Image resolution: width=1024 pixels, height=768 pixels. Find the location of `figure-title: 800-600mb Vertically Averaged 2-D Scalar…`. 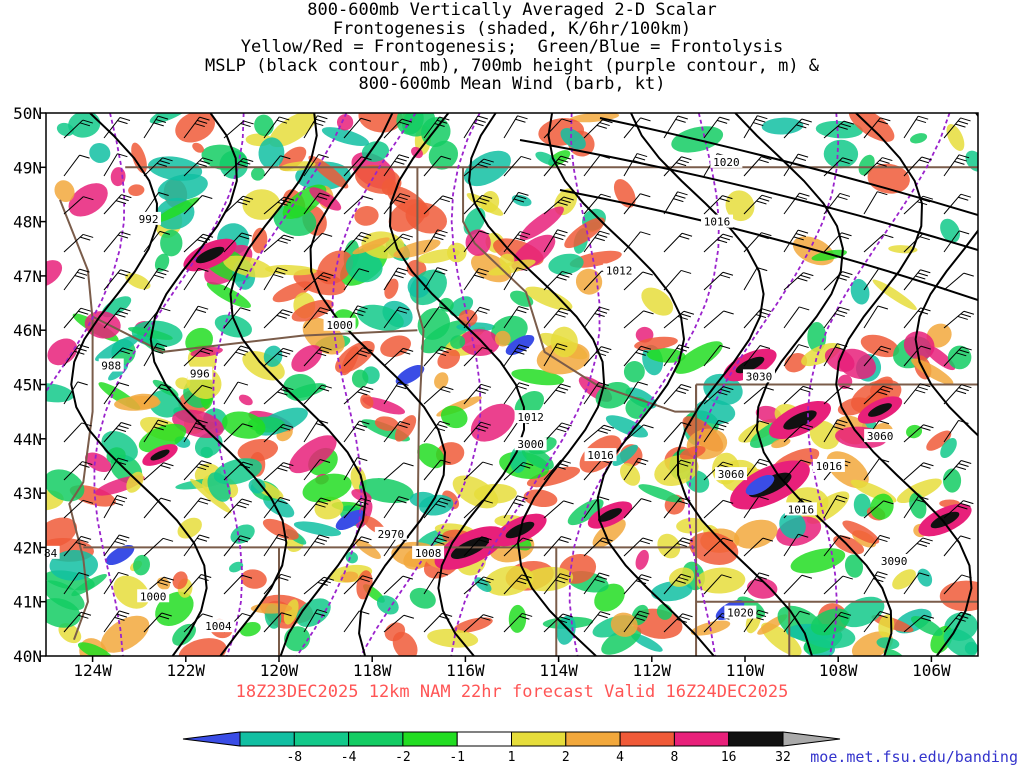

figure-title: 800-600mb Vertically Averaged 2-D Scalar… is located at coordinates (512, 47).